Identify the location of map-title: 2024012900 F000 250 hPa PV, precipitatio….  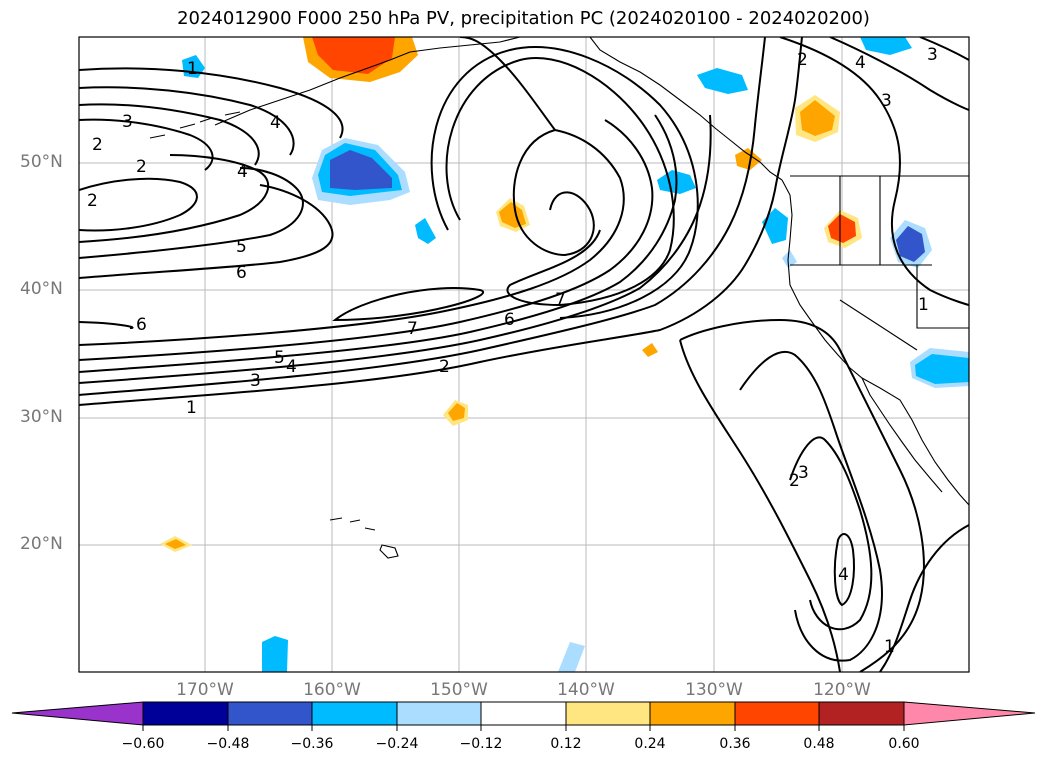
(523, 18).